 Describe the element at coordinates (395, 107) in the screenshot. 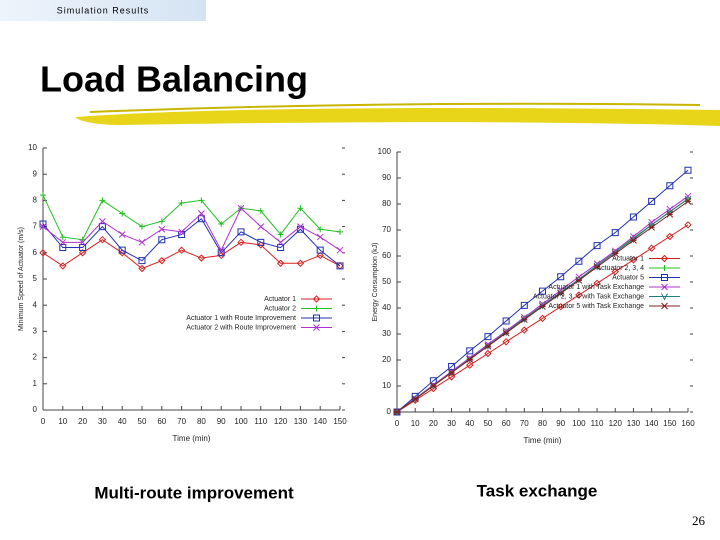

I see `brush-stroke` at that location.